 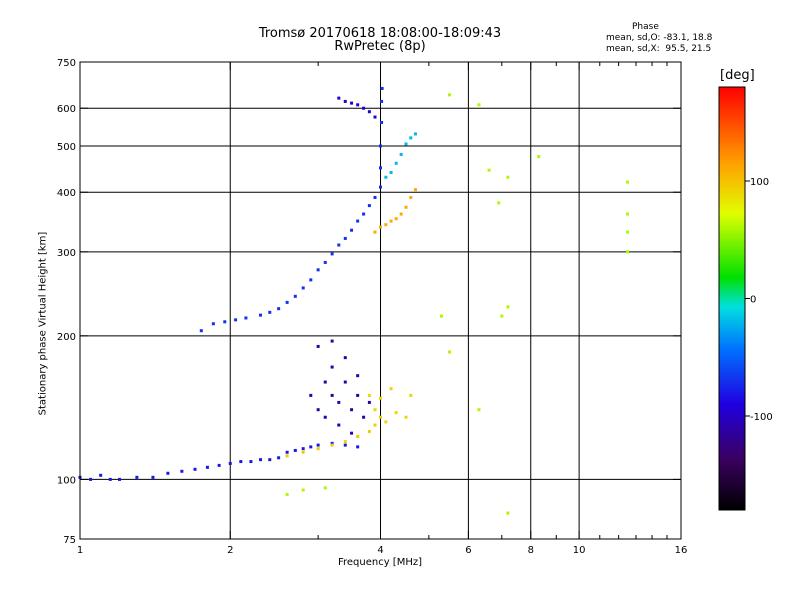 I want to click on phase-legend-title: Phase, so click(x=645, y=27).